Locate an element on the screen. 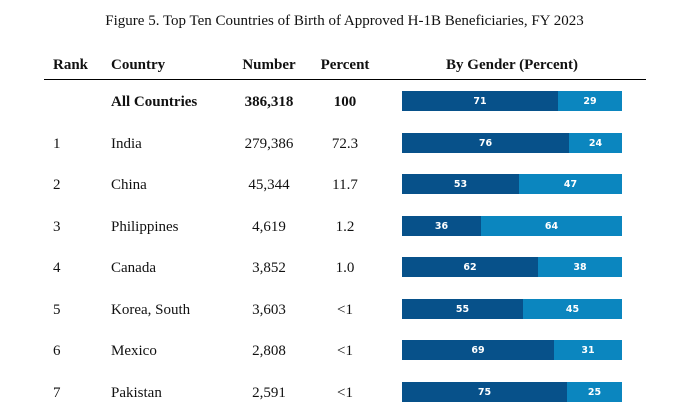 The width and height of the screenshot is (689, 416). bar-segment-male: 36 is located at coordinates (441, 226).